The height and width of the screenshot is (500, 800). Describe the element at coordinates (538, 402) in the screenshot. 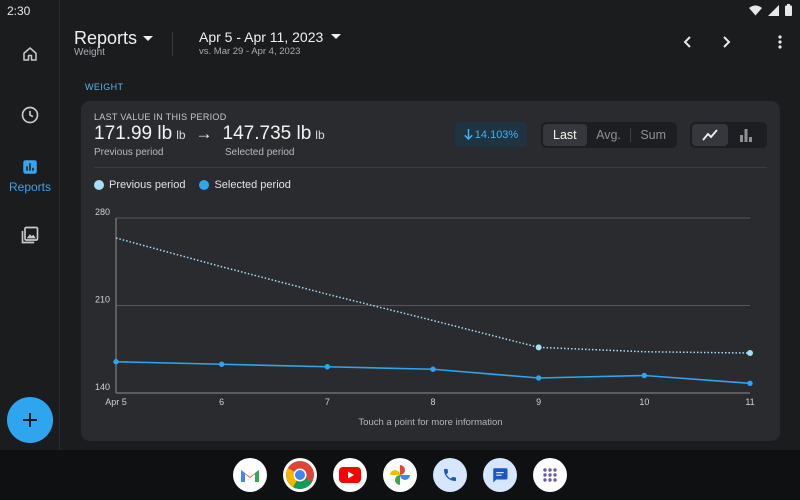

I see `x-tick-label: 9` at that location.